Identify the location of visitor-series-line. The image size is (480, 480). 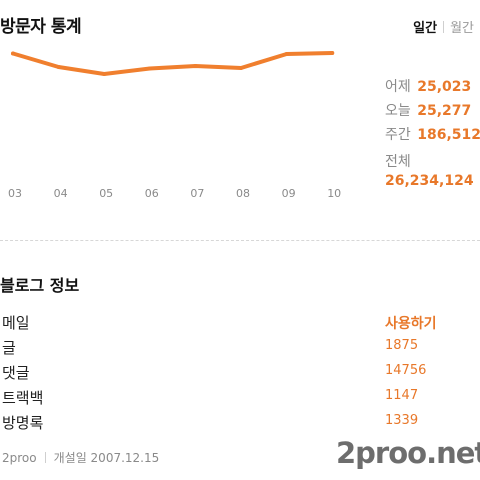
(173, 63).